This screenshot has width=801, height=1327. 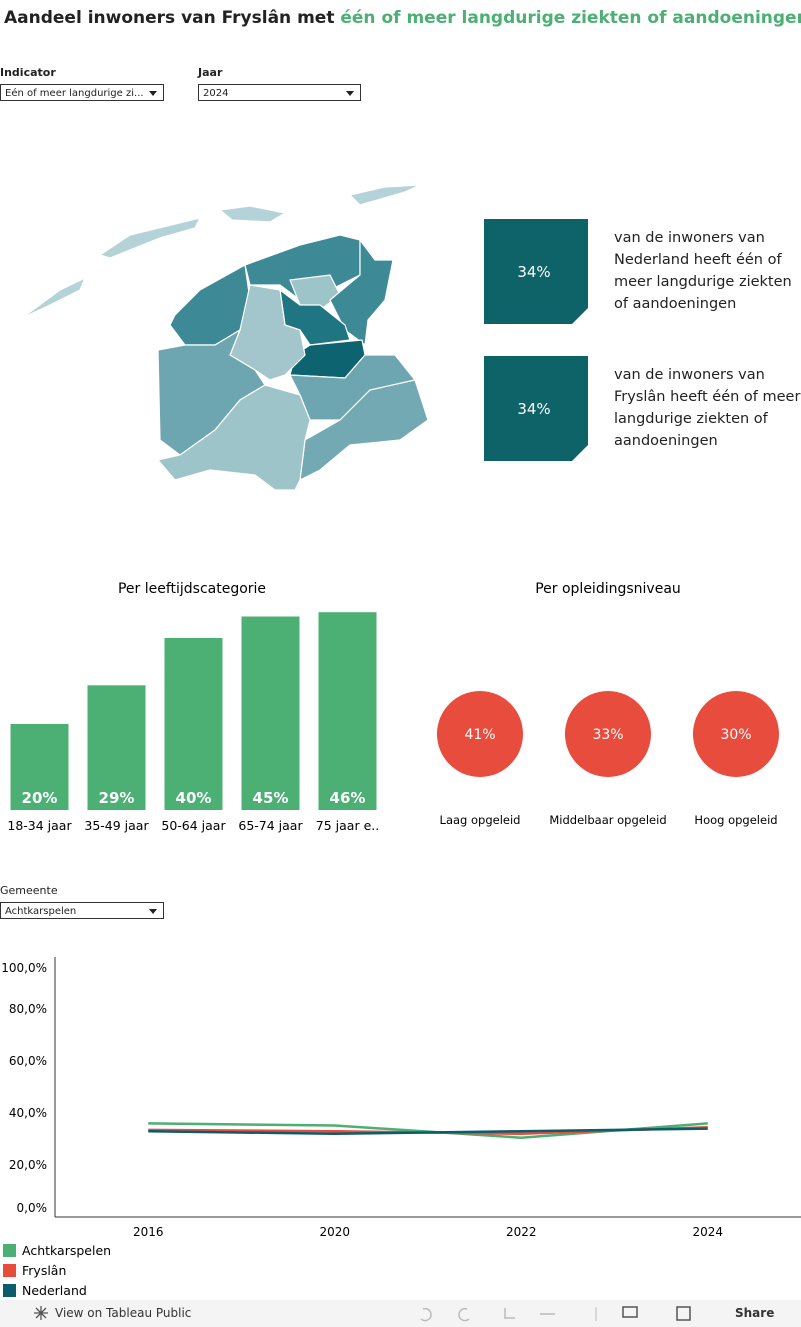 What do you see at coordinates (28, 1061) in the screenshot?
I see `y-tick-label: 60,0%` at bounding box center [28, 1061].